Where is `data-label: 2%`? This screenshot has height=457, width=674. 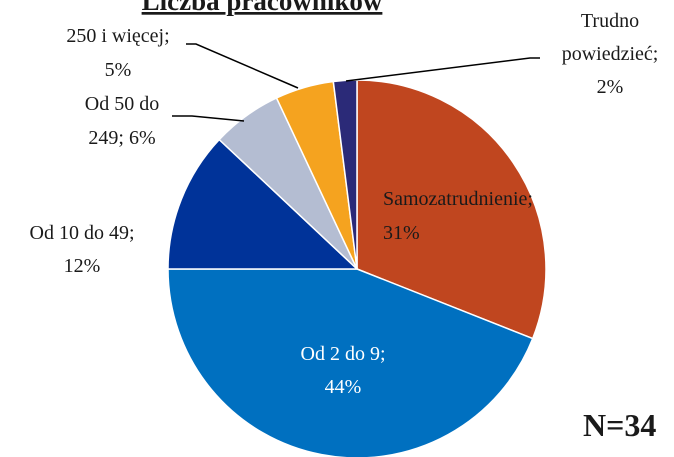 data-label: 2% is located at coordinates (610, 87).